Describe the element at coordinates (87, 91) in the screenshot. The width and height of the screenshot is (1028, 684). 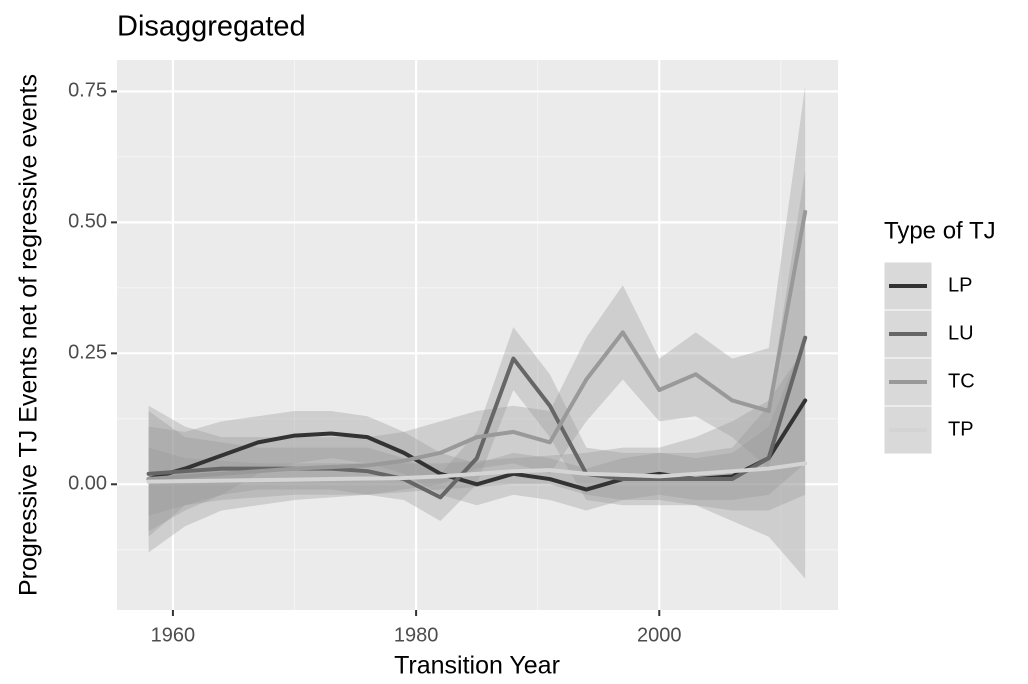
I see `y-tick-label: 0.75` at that location.